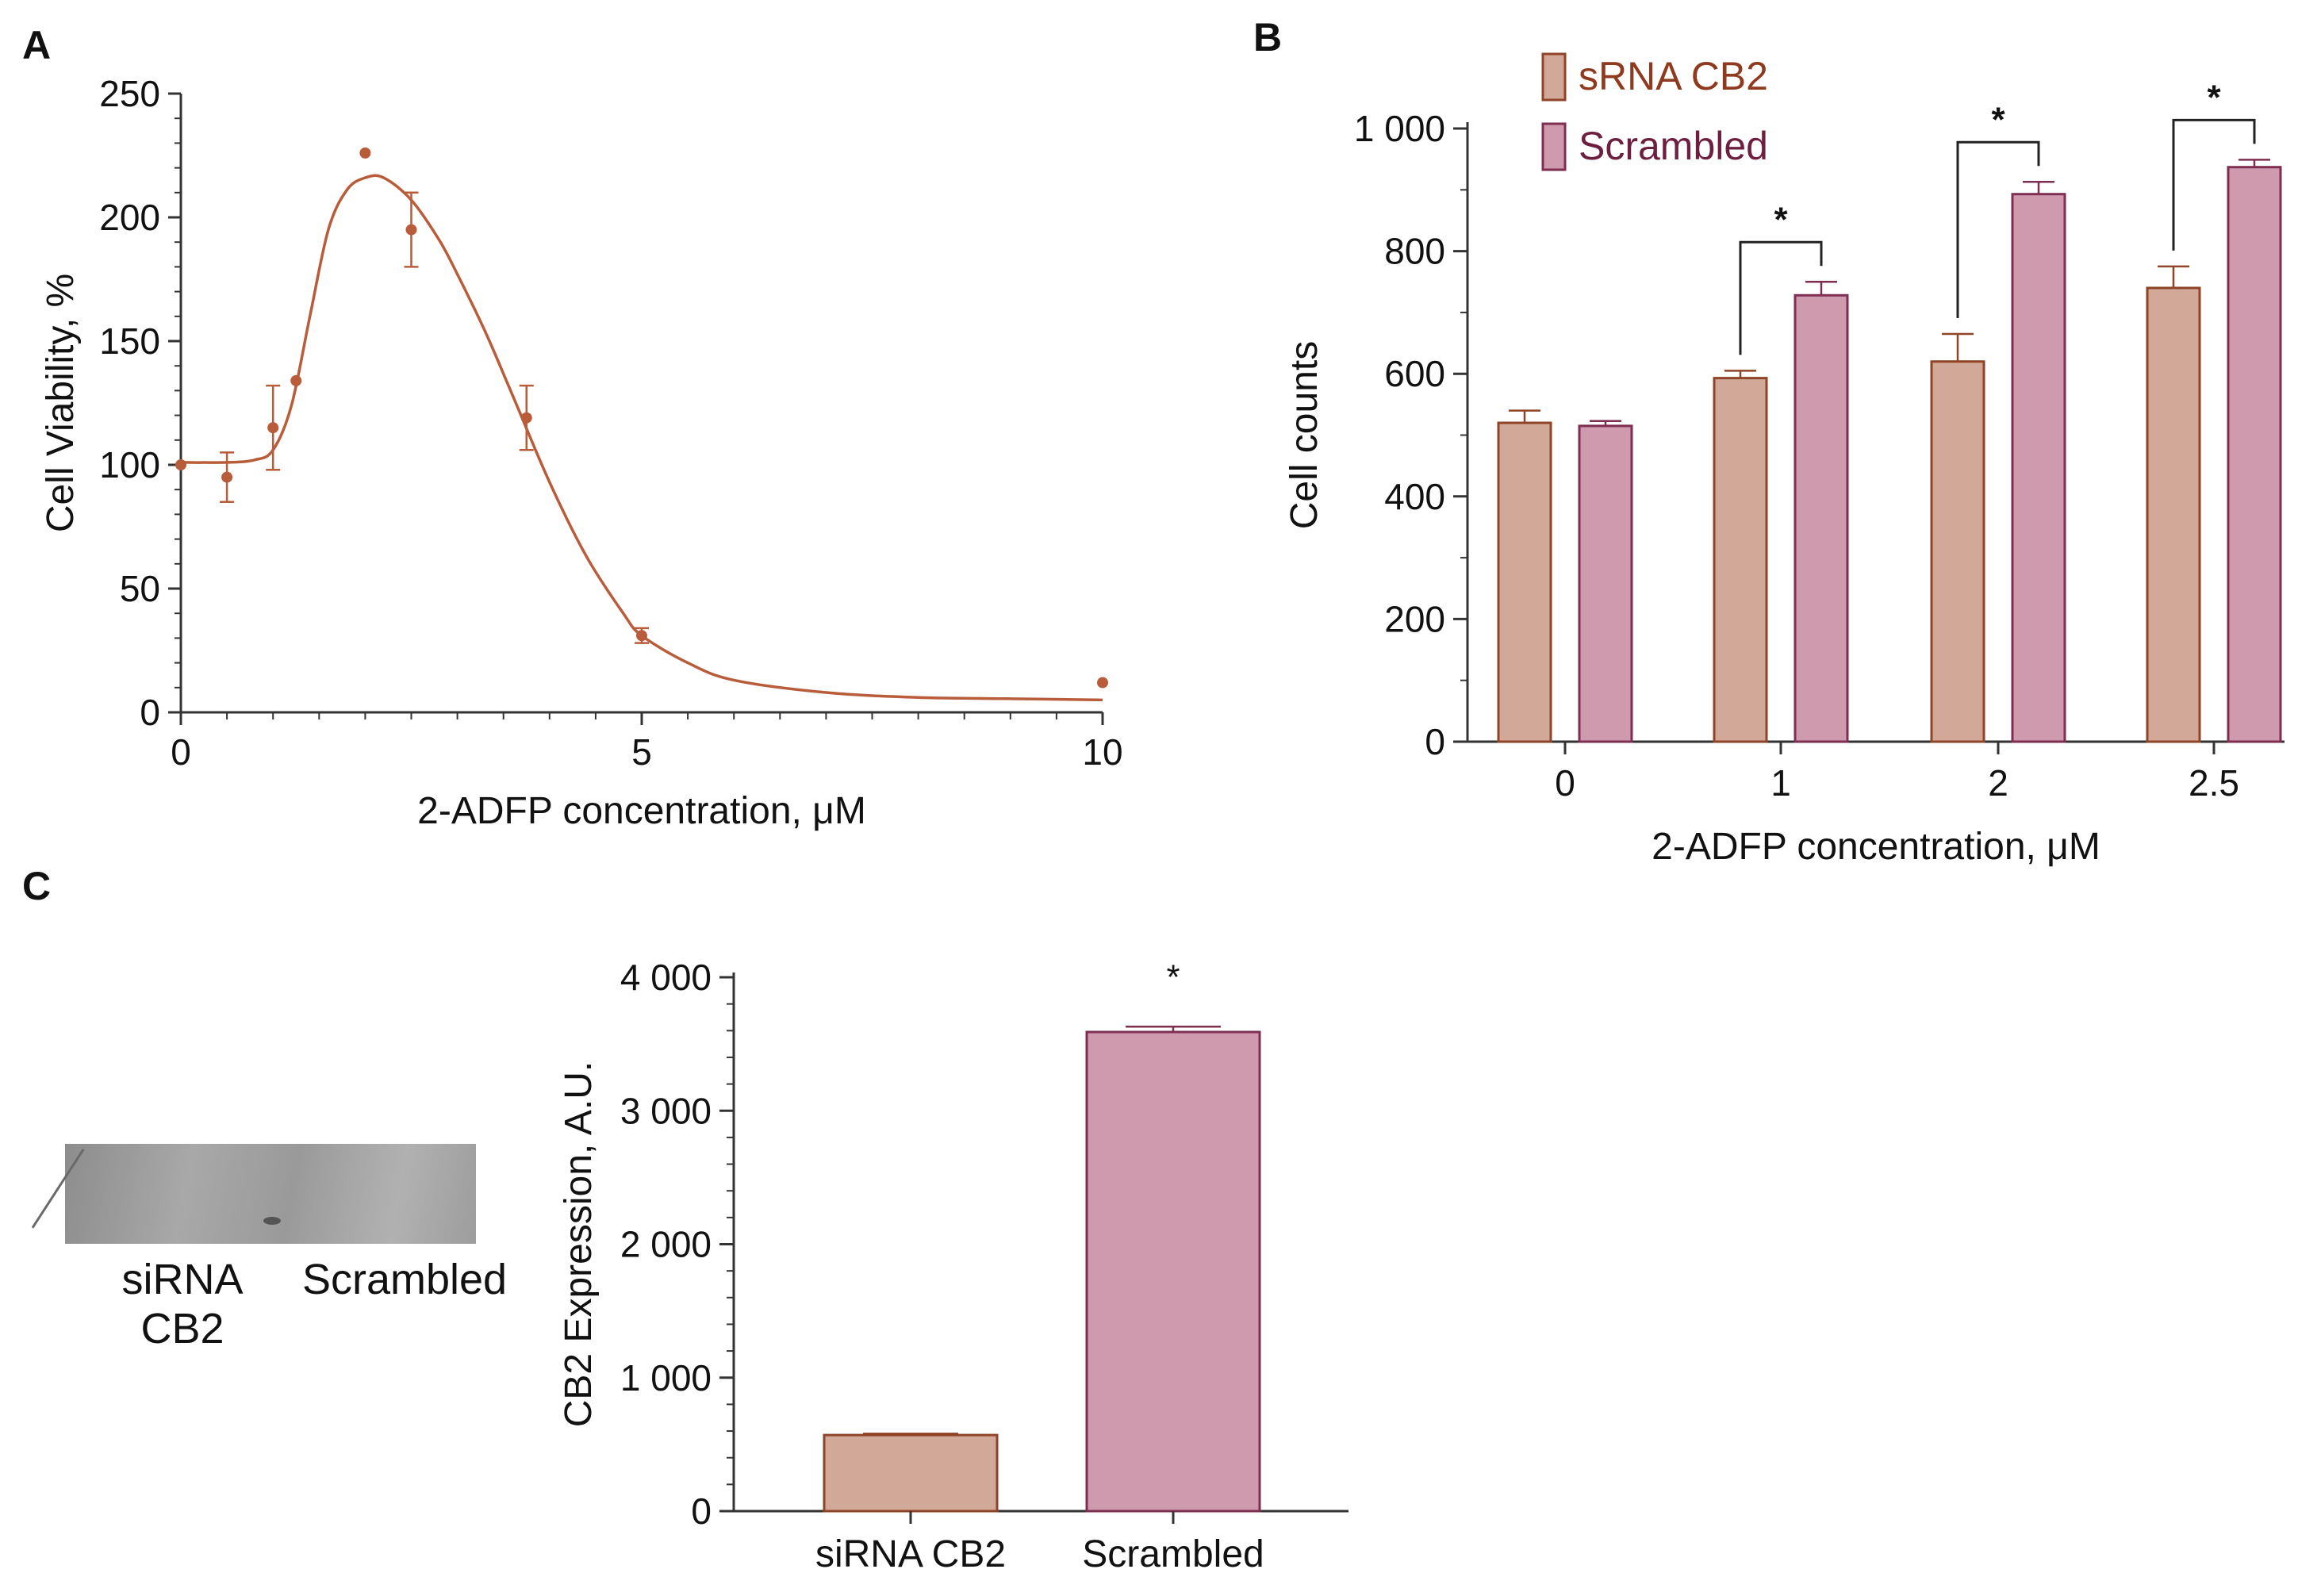  What do you see at coordinates (666, 977) in the screenshot?
I see `y-tick-label: 4 000` at bounding box center [666, 977].